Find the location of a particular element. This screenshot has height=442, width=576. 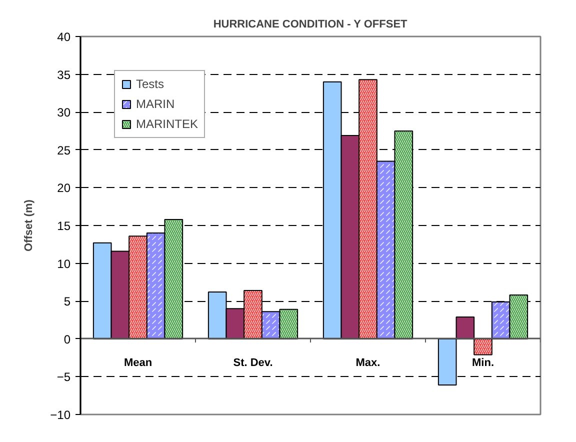

chart-title: HURRICANE CONDITION - Y OFFSET is located at coordinates (310, 24).